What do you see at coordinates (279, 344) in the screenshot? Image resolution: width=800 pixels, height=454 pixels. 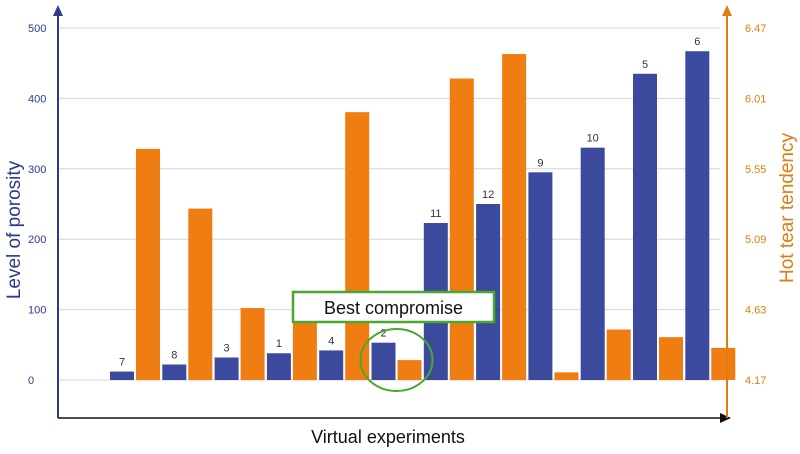 I see `bar-label: 1` at bounding box center [279, 344].